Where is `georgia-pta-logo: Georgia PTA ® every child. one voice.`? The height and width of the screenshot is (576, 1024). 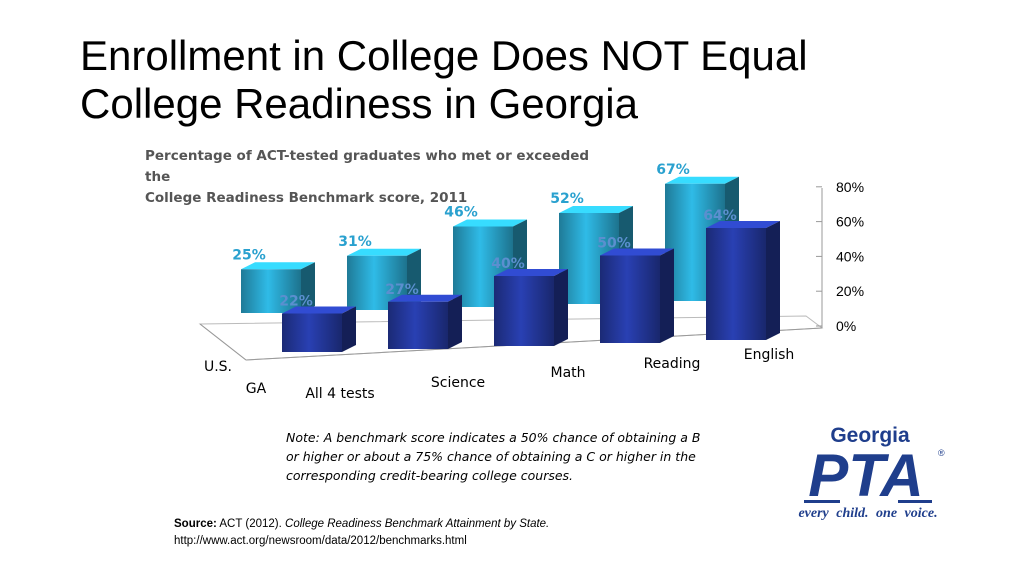 georgia-pta-logo: Georgia PTA ® every child. one voice. is located at coordinates (871, 472).